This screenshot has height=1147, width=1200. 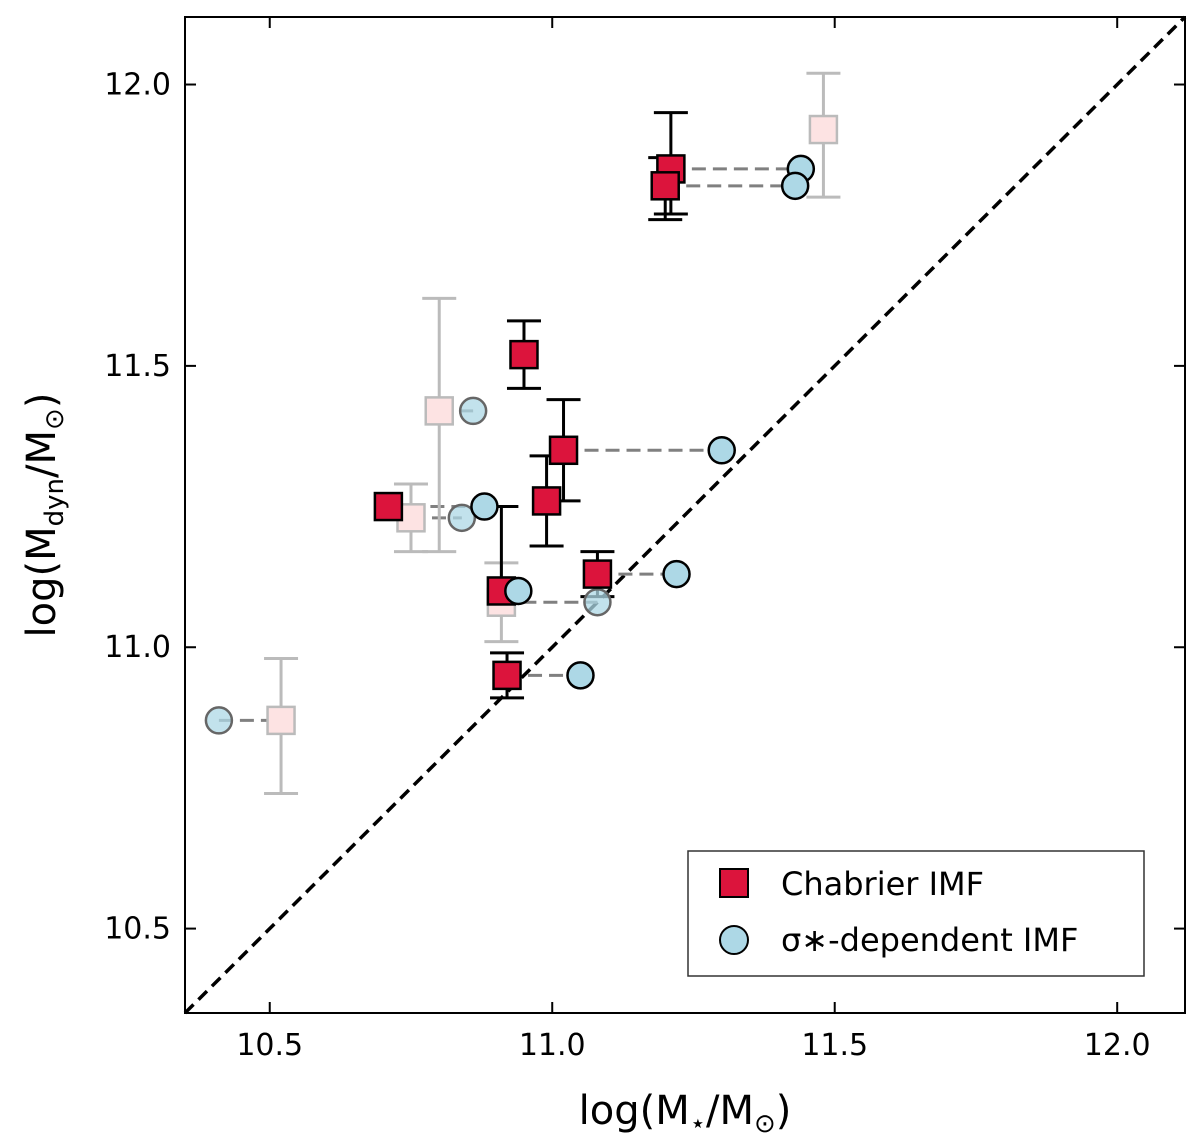 I want to click on legend-label-chabrier: Chabrier IMF, so click(x=882, y=884).